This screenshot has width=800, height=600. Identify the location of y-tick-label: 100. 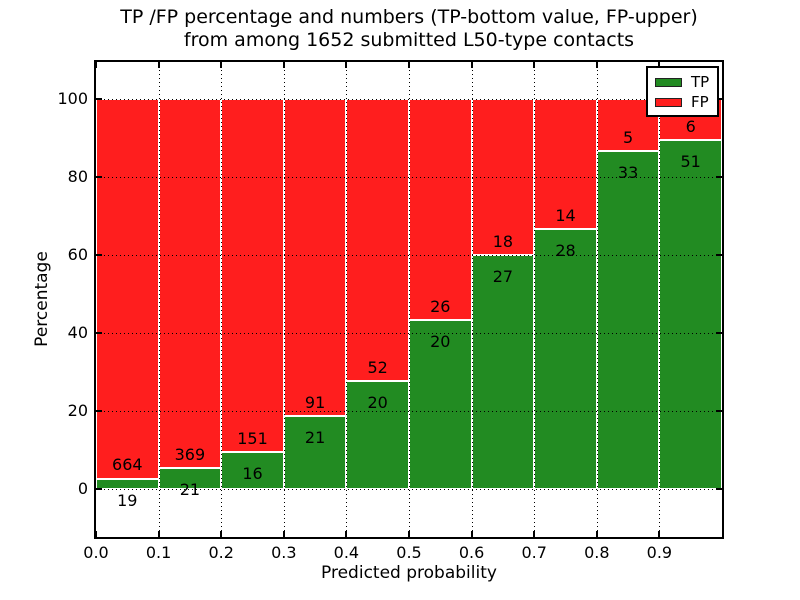
(72, 99).